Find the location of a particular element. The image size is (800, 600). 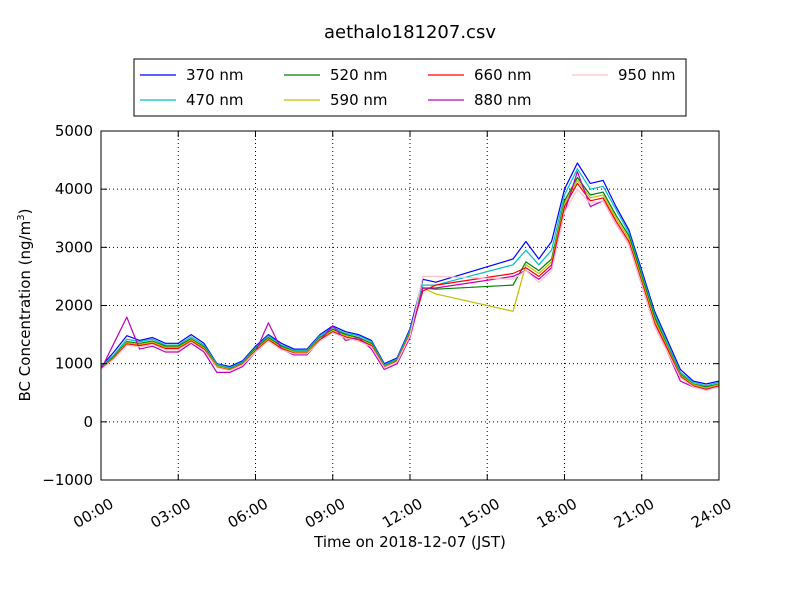

y-axis-label-close: ) is located at coordinates (25, 212).